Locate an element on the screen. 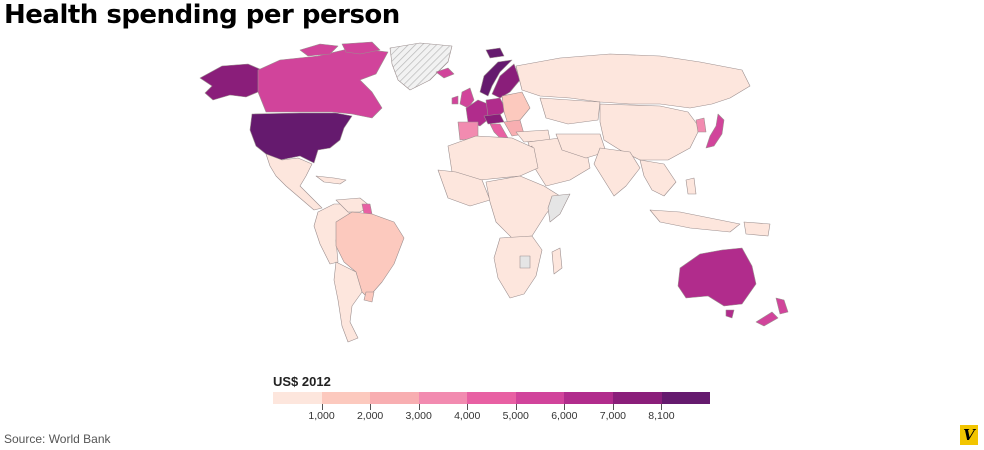 Image resolution: width=984 pixels, height=450 pixels. chart-title: Health spending per person is located at coordinates (202, 15).